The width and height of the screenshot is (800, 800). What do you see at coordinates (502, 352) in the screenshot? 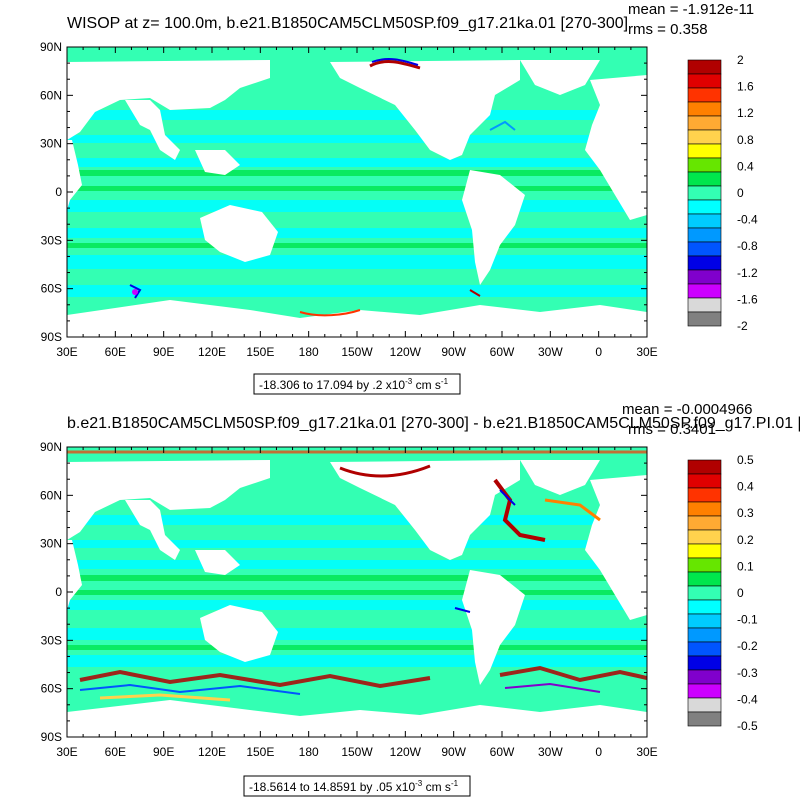
I see `x-tick-label: 60W` at bounding box center [502, 352].